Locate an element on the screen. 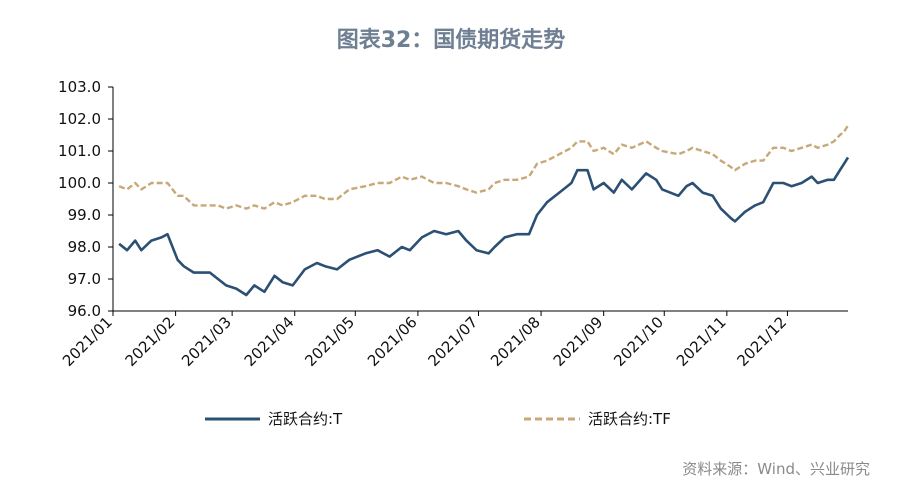 This screenshot has height=500, width=902. x-tick-label: 2021/01 is located at coordinates (87, 341).